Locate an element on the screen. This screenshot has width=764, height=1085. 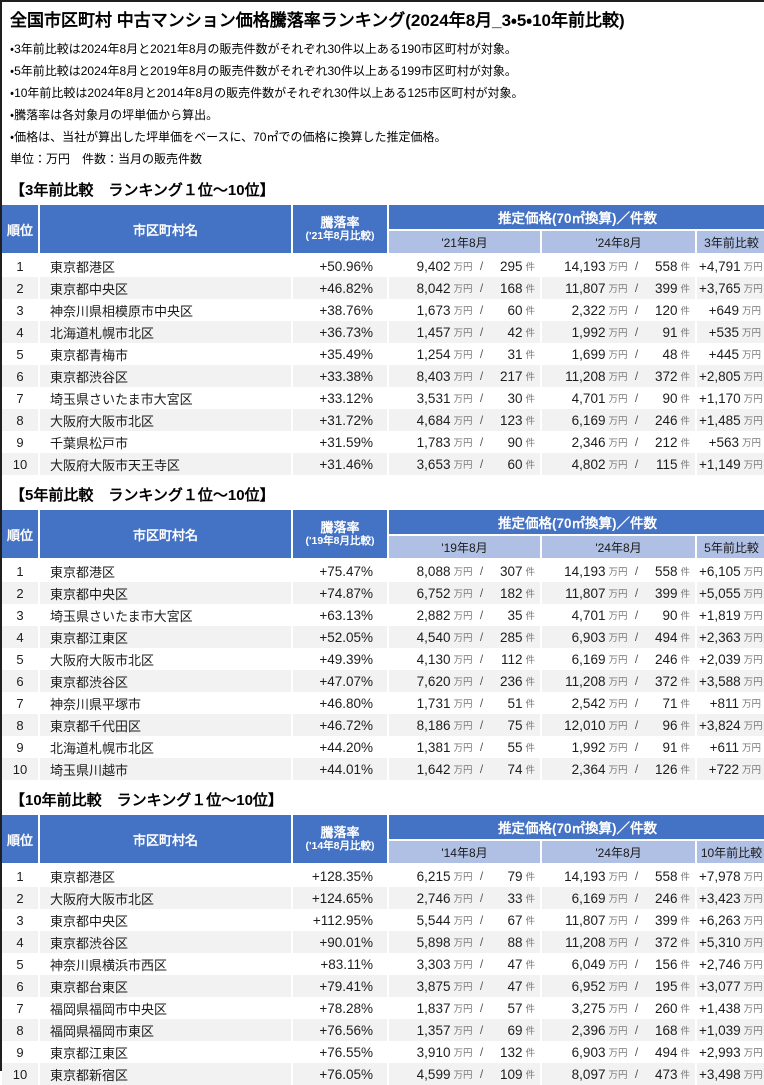
rate-cell: +36.73% is located at coordinates (339, 332).